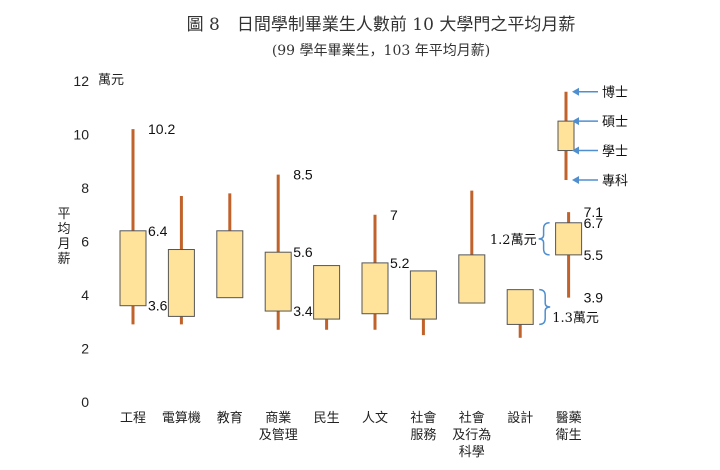  Describe the element at coordinates (85, 402) in the screenshot. I see `y-tick-label: 0` at that location.